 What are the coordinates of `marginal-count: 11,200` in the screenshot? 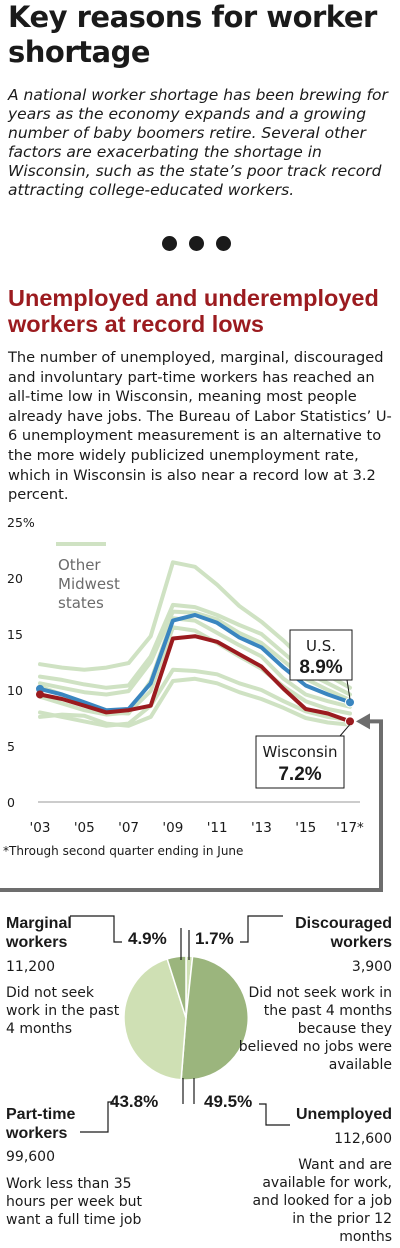 It's located at (30, 967).